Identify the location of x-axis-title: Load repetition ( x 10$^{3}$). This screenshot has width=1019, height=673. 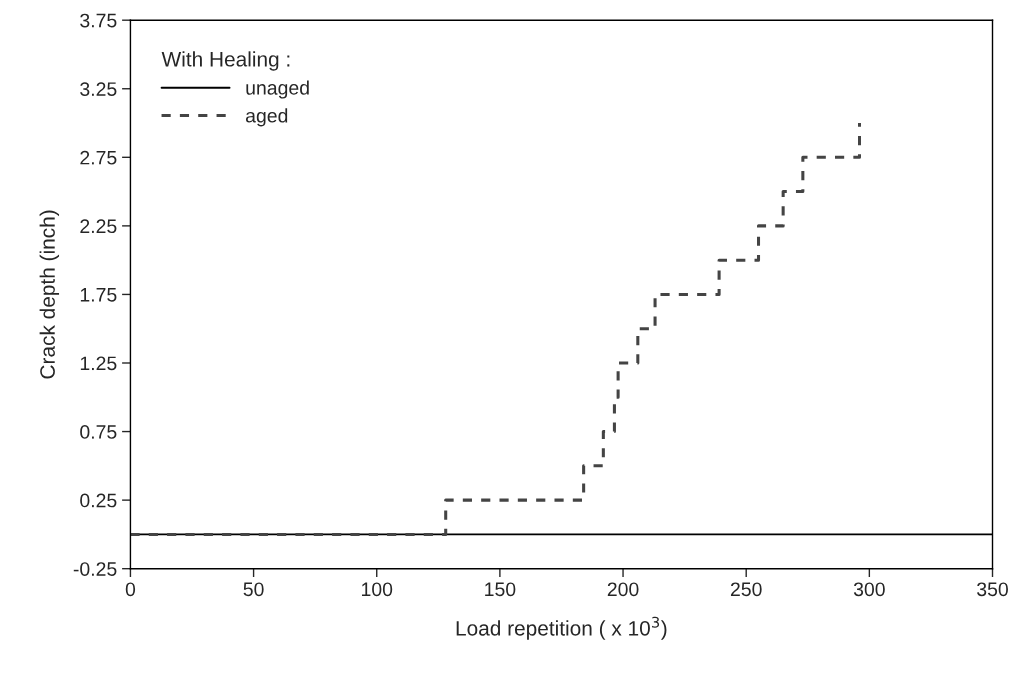
(561, 628).